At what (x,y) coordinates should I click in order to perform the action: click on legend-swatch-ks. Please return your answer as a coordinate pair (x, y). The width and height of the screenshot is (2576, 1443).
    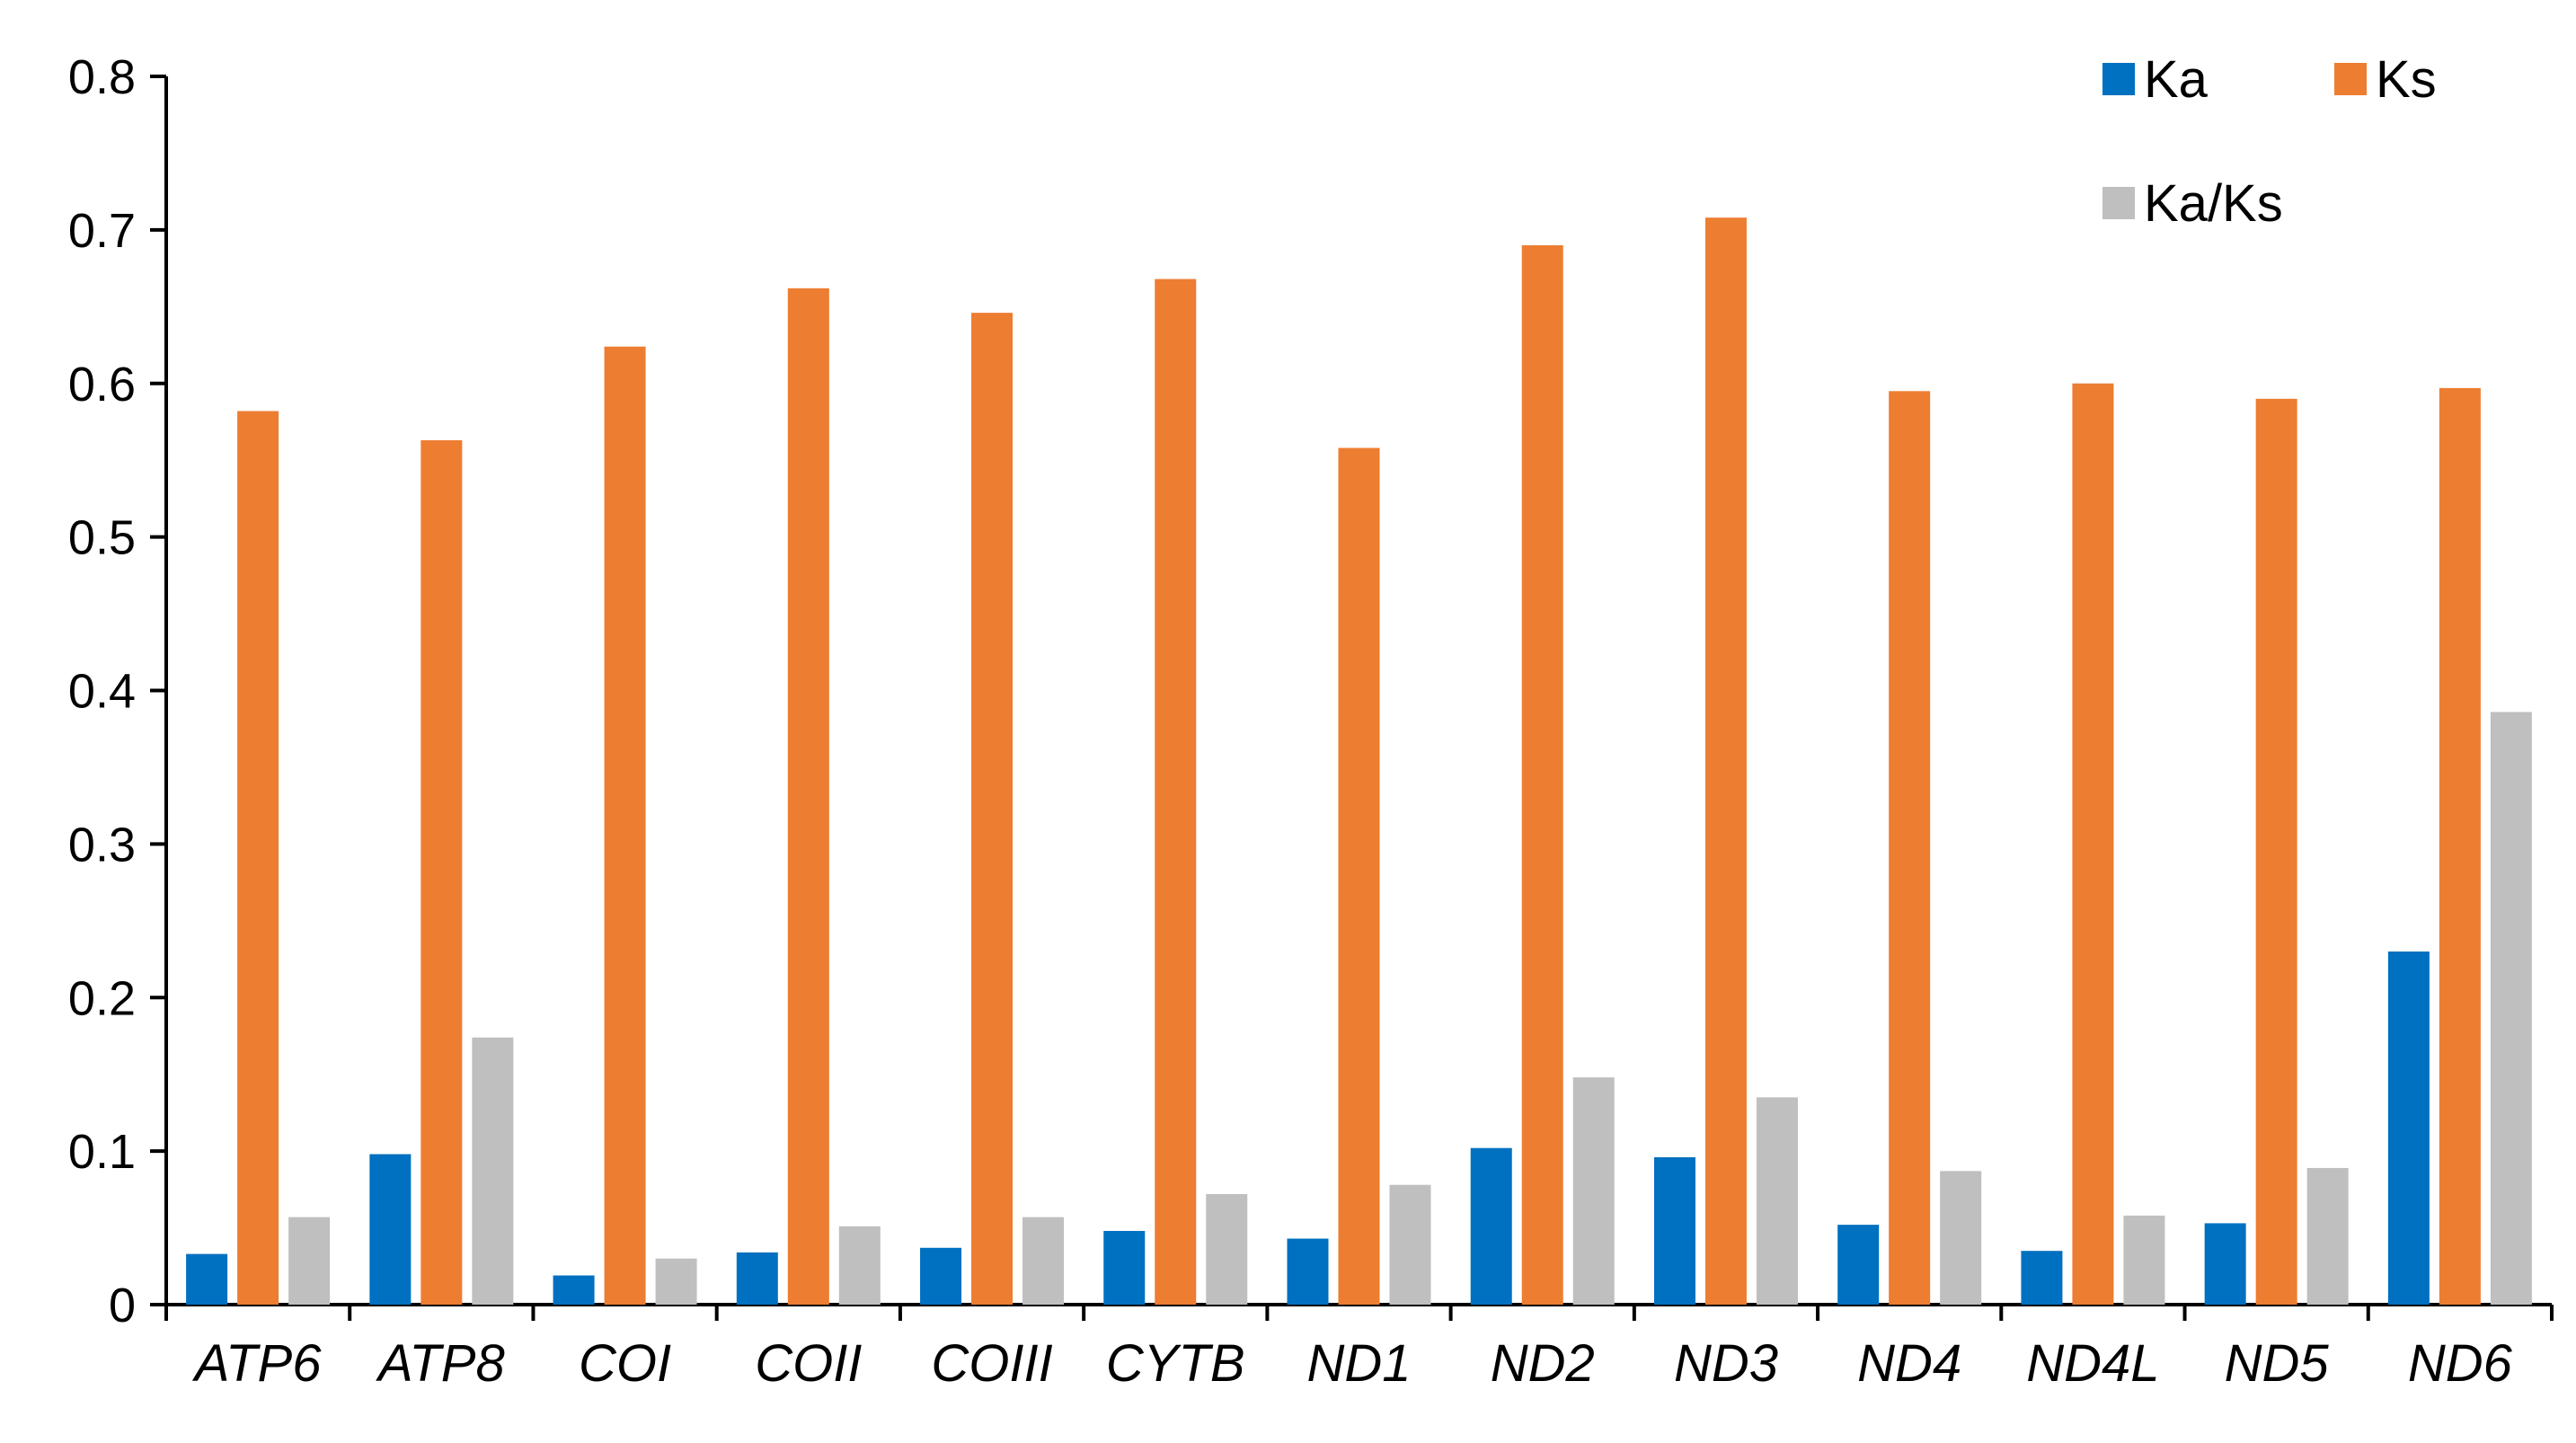
    Looking at the image, I should click on (2350, 79).